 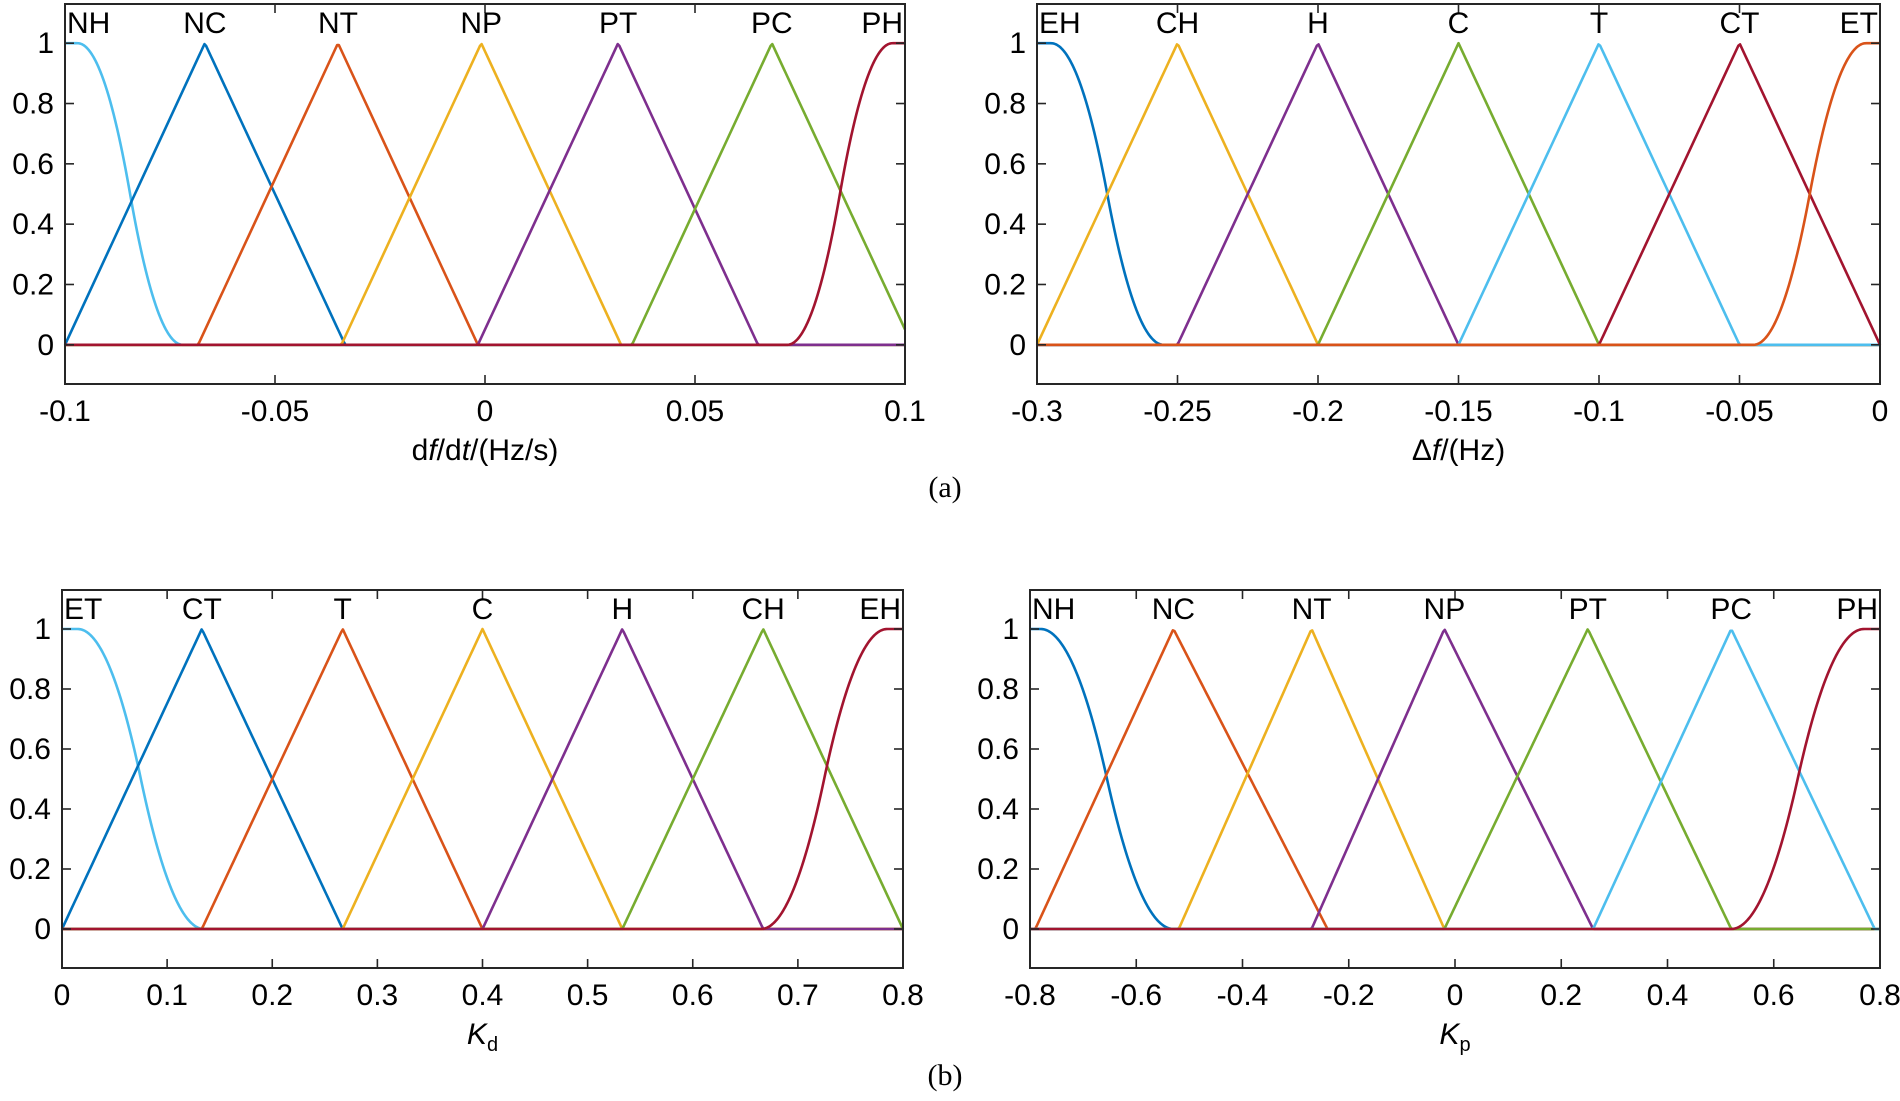 I want to click on x-axis-label: Δf/(Hz), so click(x=1458, y=450).